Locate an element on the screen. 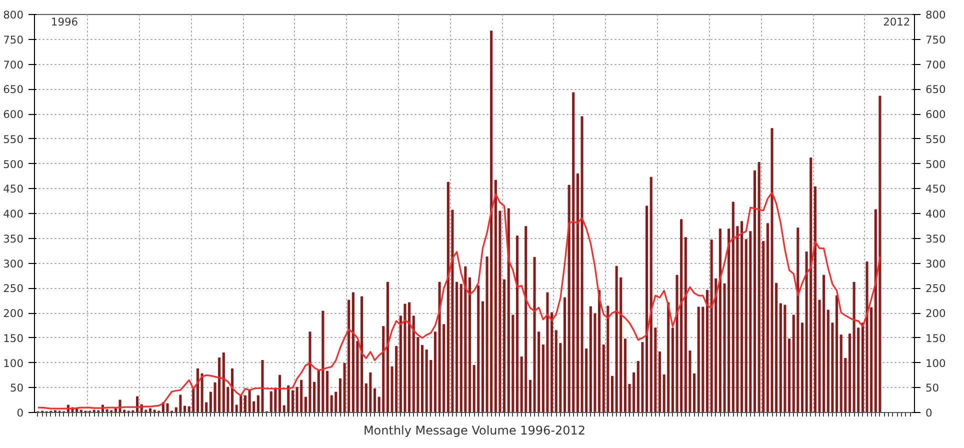  y2-tick-label: 150 is located at coordinates (936, 338).